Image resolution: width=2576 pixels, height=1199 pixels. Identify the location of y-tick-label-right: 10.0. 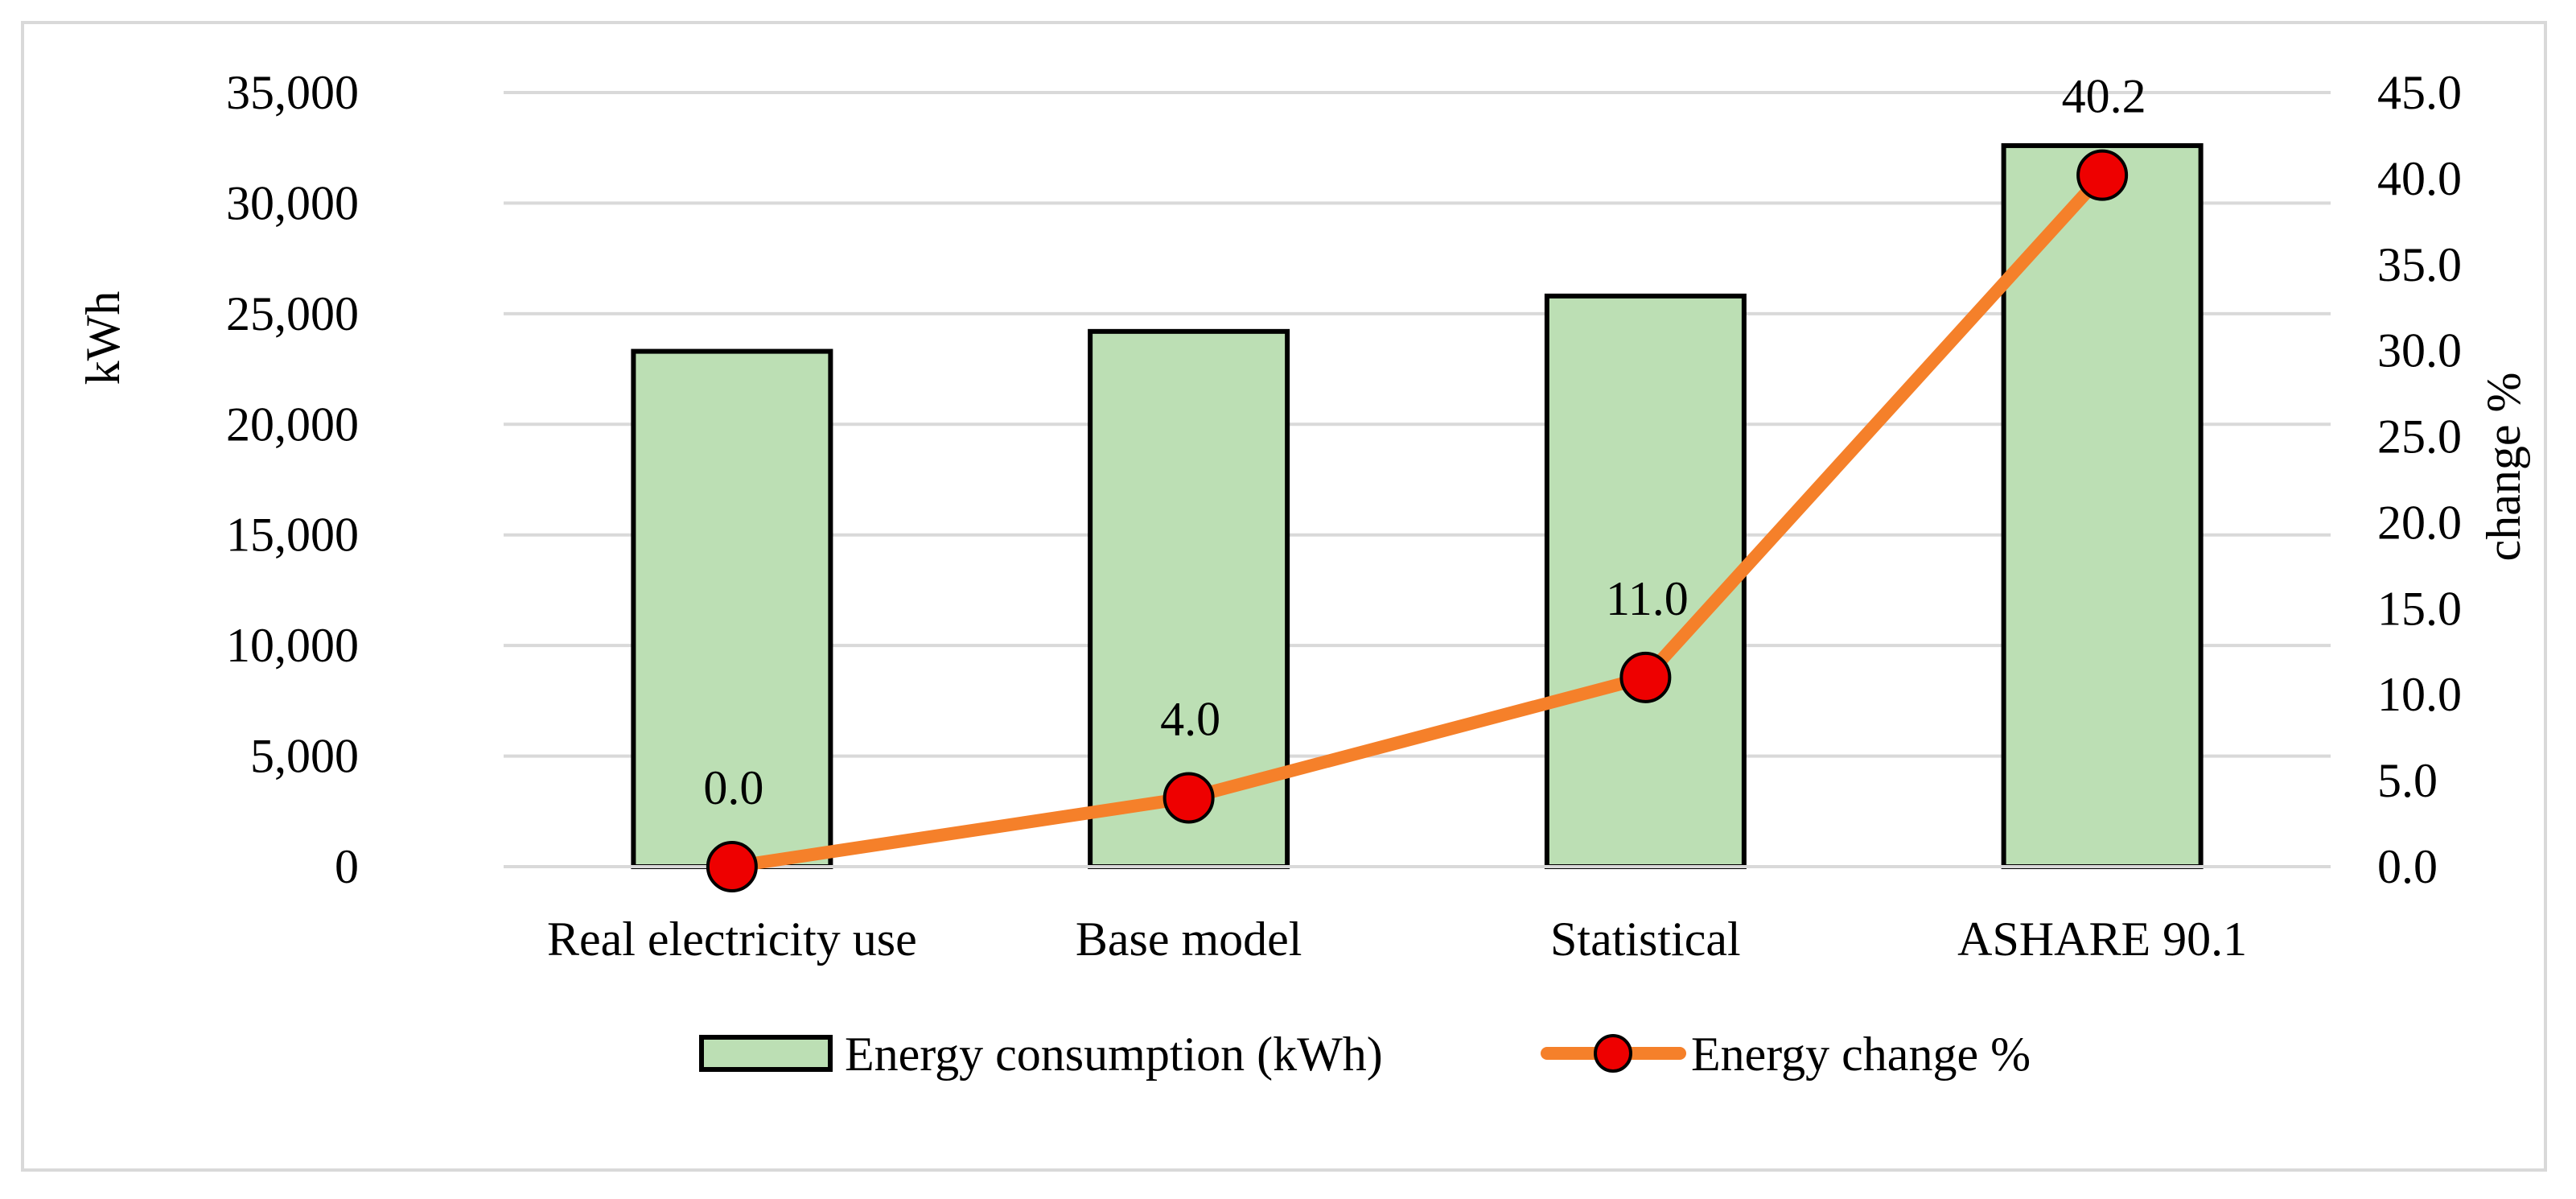
(2419, 694).